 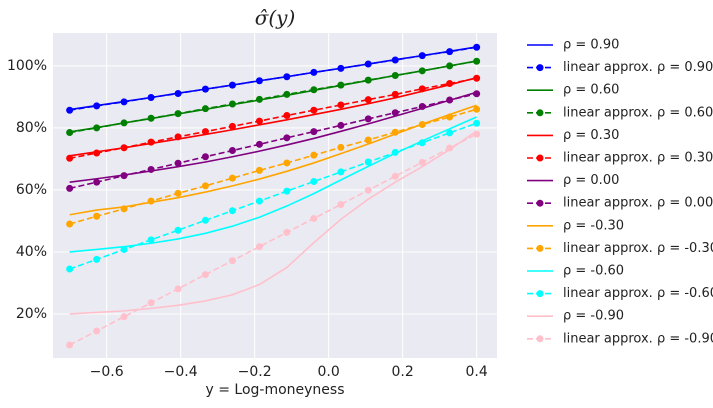 What do you see at coordinates (638, 67) in the screenshot?
I see `legend-label: linear approx. ρ = 0.90` at bounding box center [638, 67].